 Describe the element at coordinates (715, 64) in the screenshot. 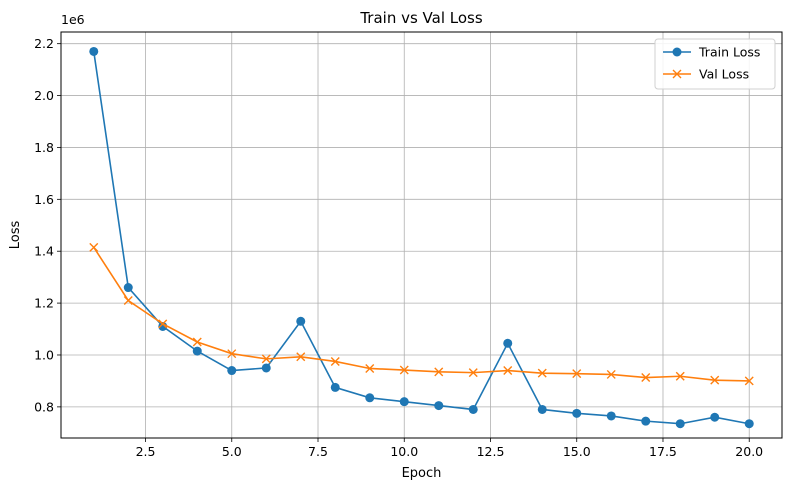

I see `legend: Train Loss Val Loss` at that location.